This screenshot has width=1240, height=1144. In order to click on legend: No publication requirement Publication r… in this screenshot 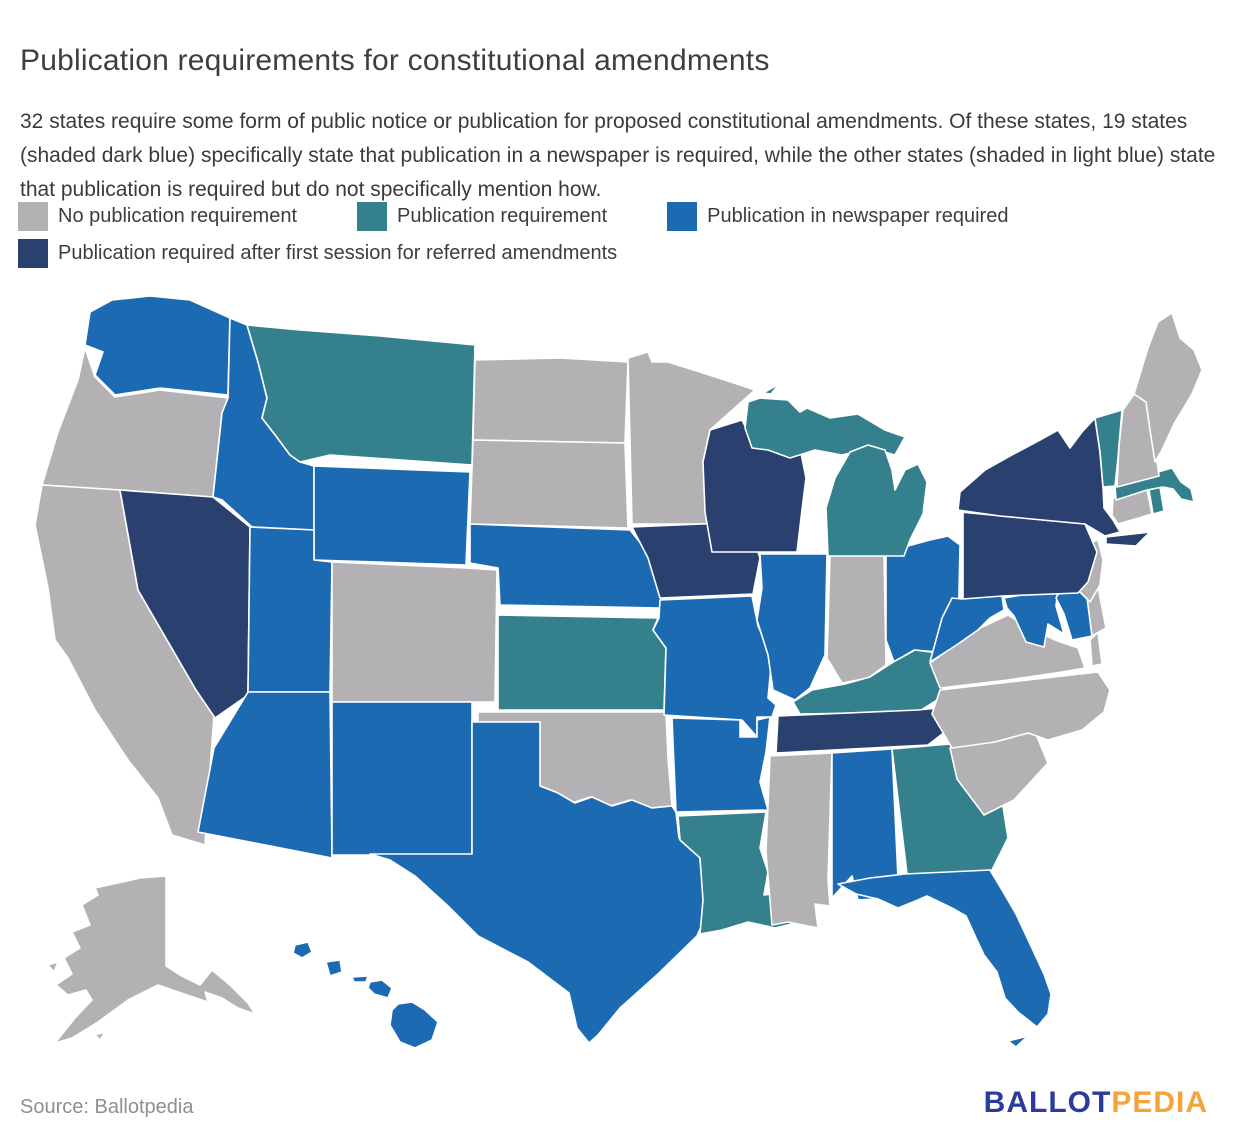, I will do `click(623, 239)`.